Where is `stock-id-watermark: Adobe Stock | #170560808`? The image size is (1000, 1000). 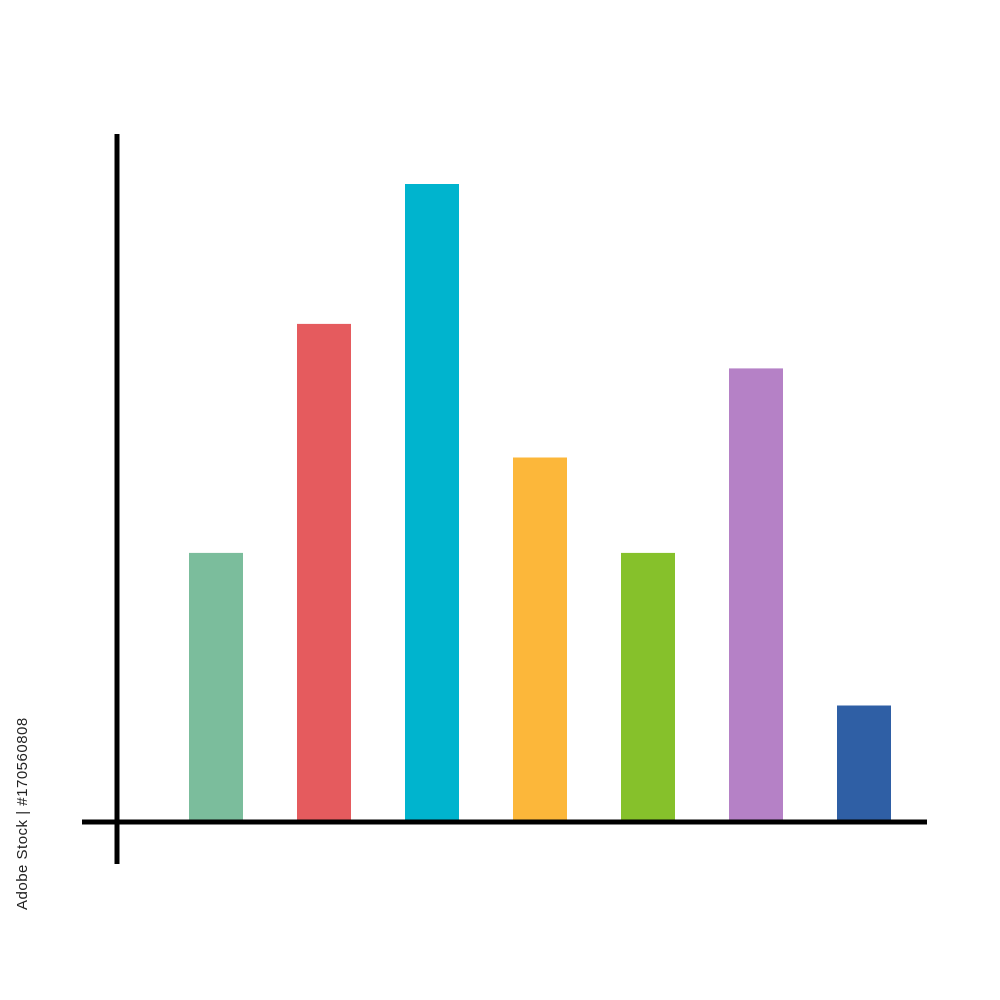
stock-id-watermark: Adobe Stock | #170560808 is located at coordinates (24, 813).